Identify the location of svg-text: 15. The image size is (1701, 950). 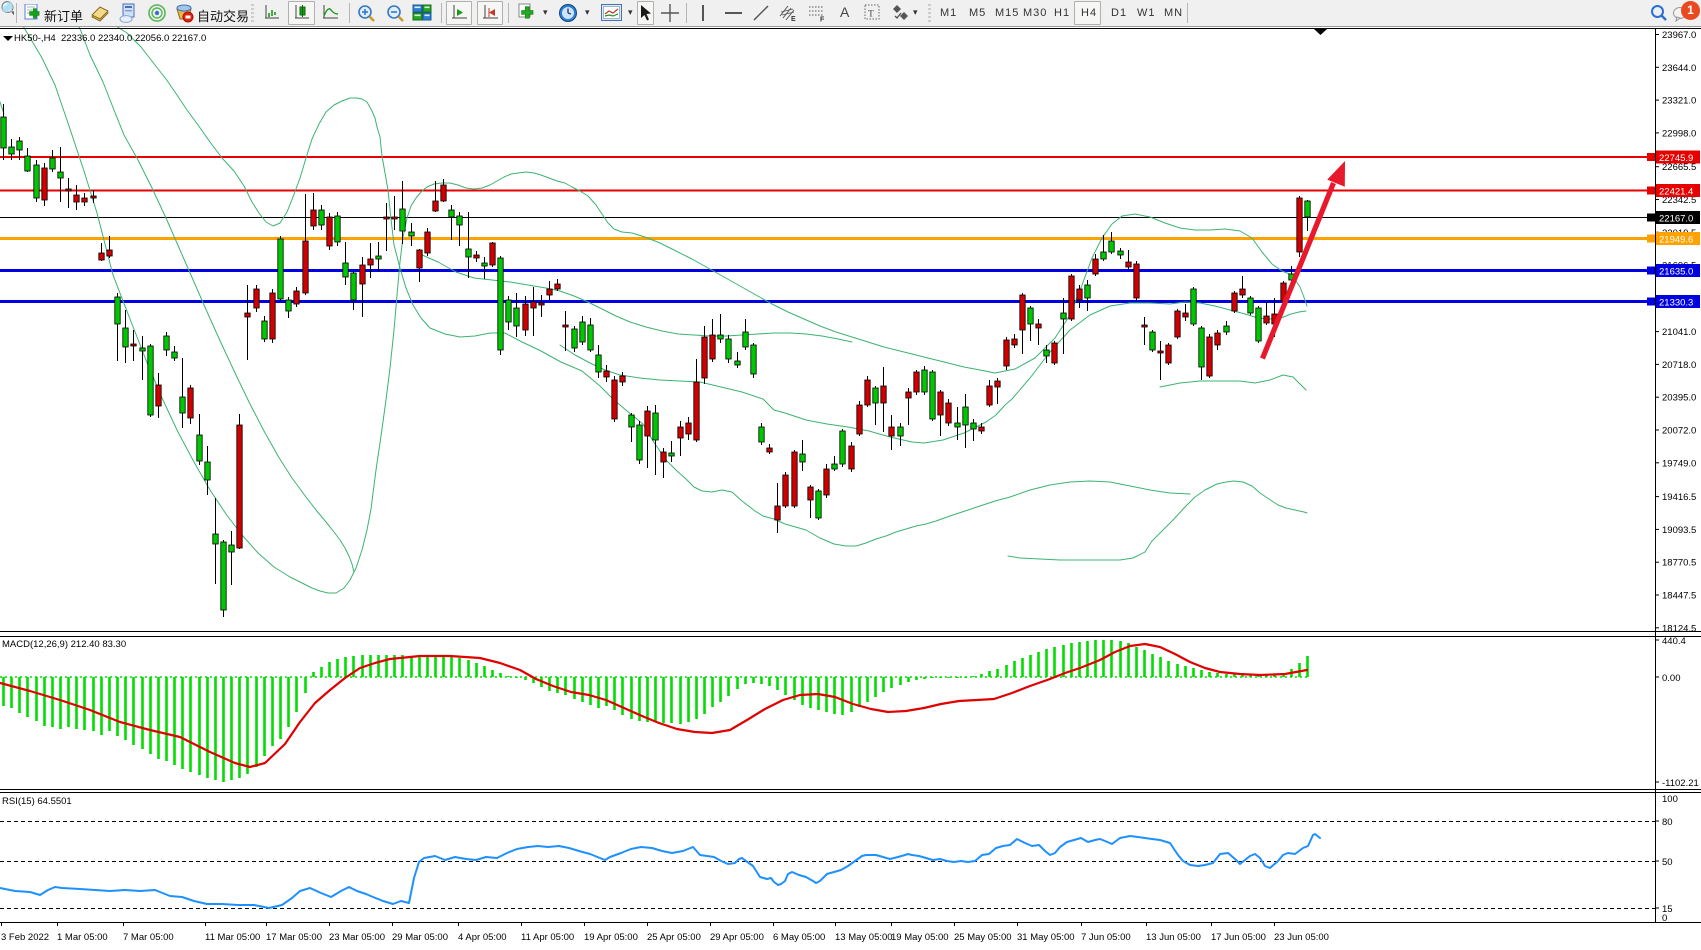
(1667, 909).